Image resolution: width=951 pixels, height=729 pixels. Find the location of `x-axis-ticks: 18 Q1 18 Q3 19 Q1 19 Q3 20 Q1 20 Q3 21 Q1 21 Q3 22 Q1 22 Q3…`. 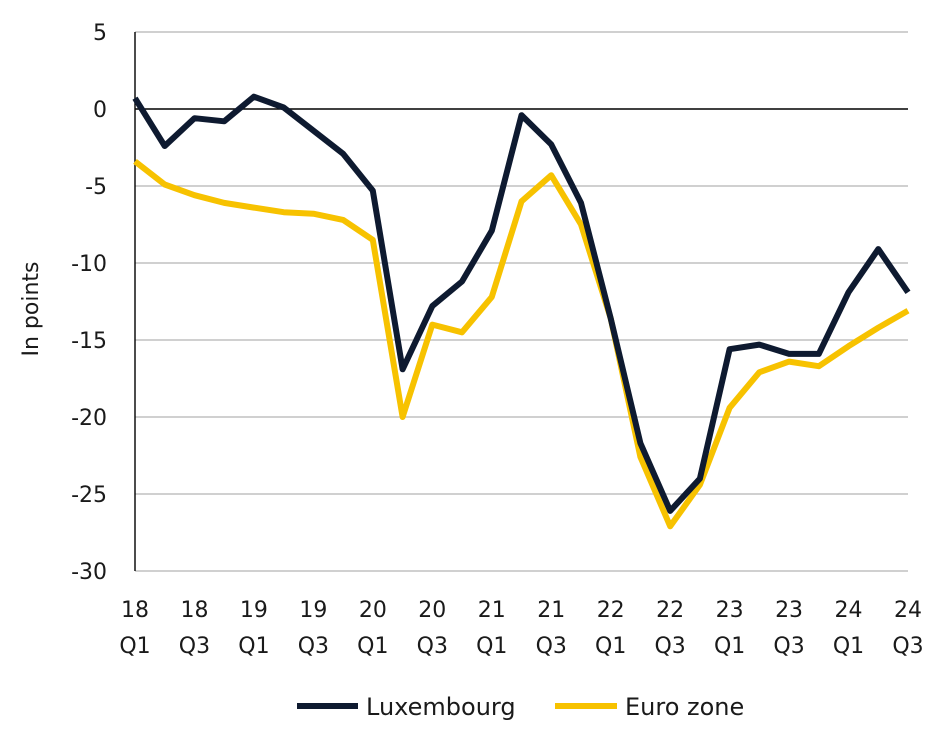

x-axis-ticks: 18 Q1 18 Q3 19 Q1 19 Q3 20 Q1 20 Q3 21 Q1 21 Q3 22 Q1 22 Q3… is located at coordinates (521, 628).